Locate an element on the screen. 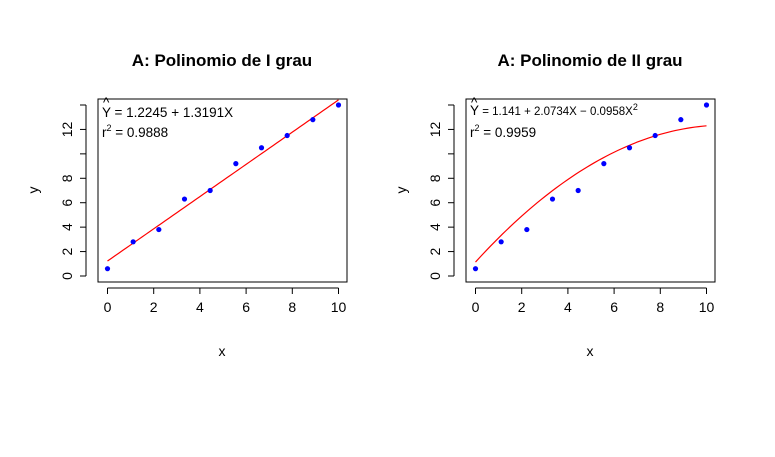 This screenshot has width=775, height=457. r2-line: r2 = 0.9888 is located at coordinates (135, 131).